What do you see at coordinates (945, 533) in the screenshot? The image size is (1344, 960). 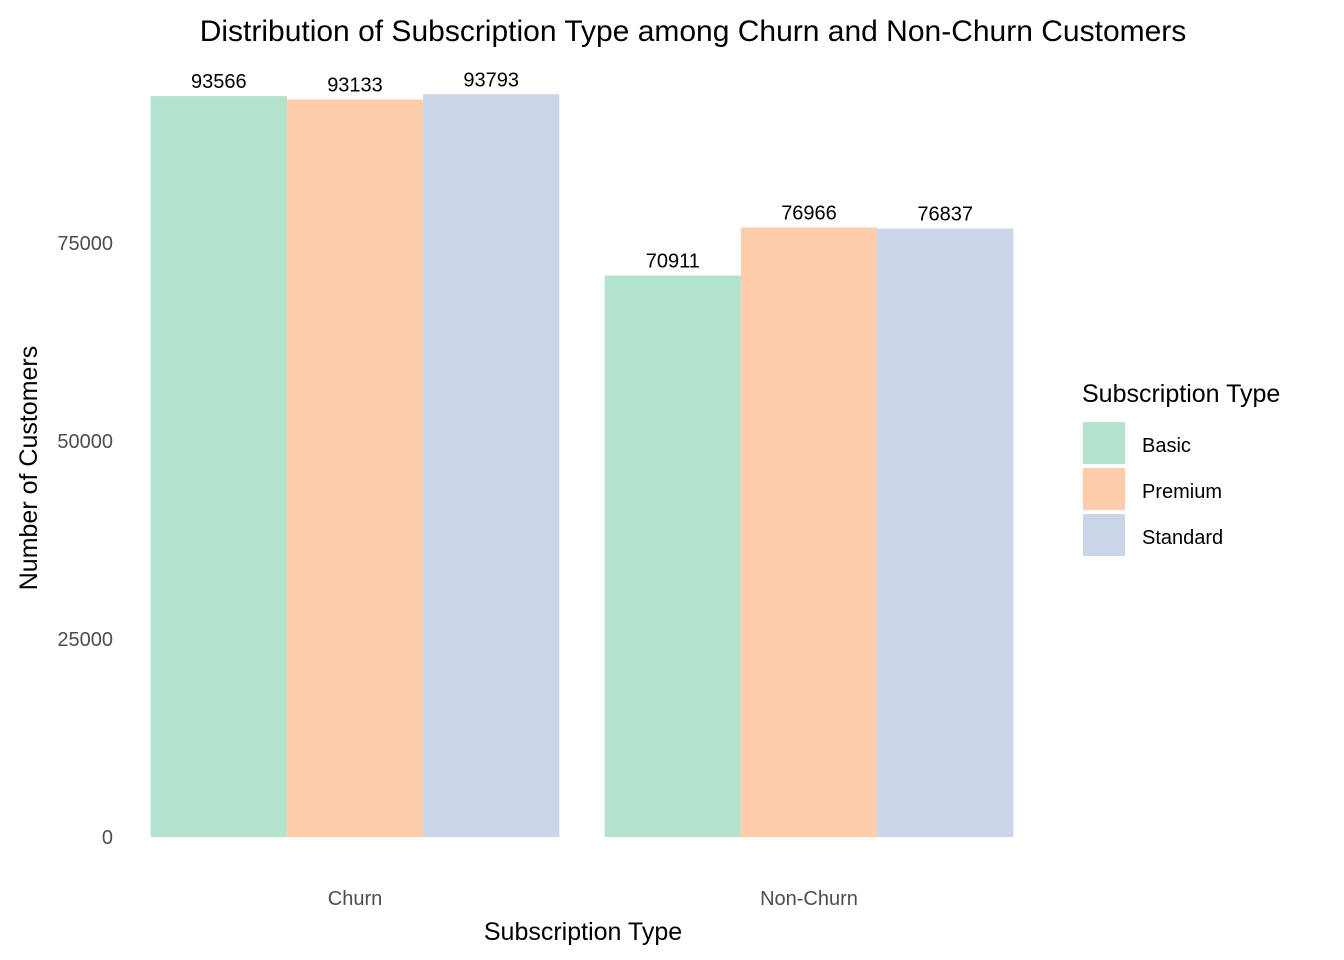 I see `bar-standard-non-churn` at bounding box center [945, 533].